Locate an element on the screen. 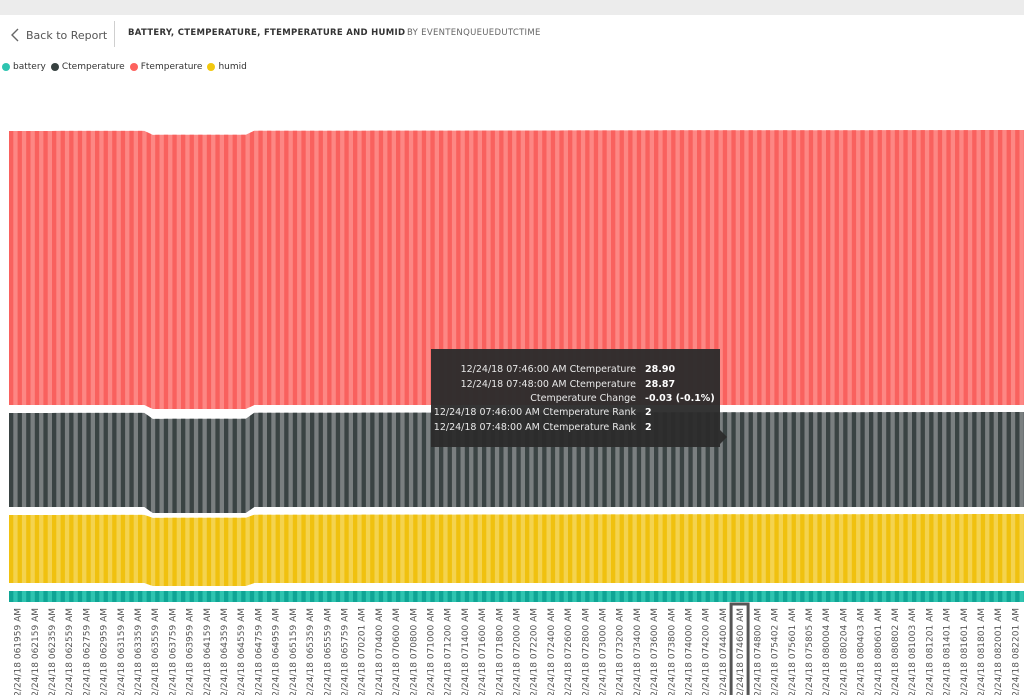  x-tick-label: 12/24/18 065759 AM is located at coordinates (346, 651).